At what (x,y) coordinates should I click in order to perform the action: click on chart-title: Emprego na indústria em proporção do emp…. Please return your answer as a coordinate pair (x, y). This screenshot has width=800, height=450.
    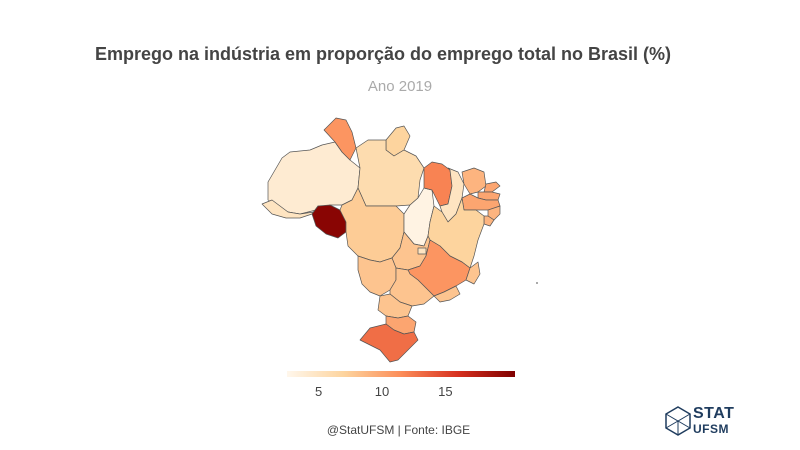
    Looking at the image, I should click on (383, 54).